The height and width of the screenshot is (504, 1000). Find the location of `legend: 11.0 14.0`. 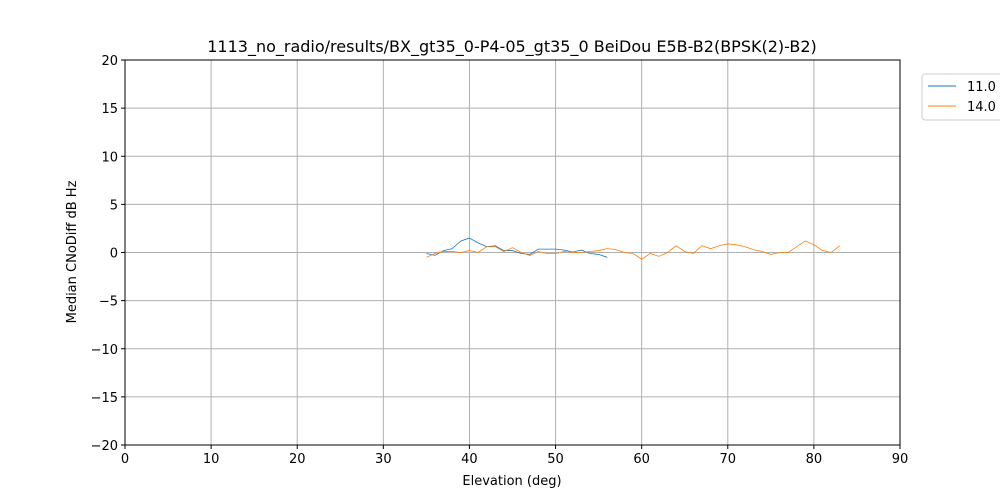

legend: 11.0 14.0 is located at coordinates (960, 97).